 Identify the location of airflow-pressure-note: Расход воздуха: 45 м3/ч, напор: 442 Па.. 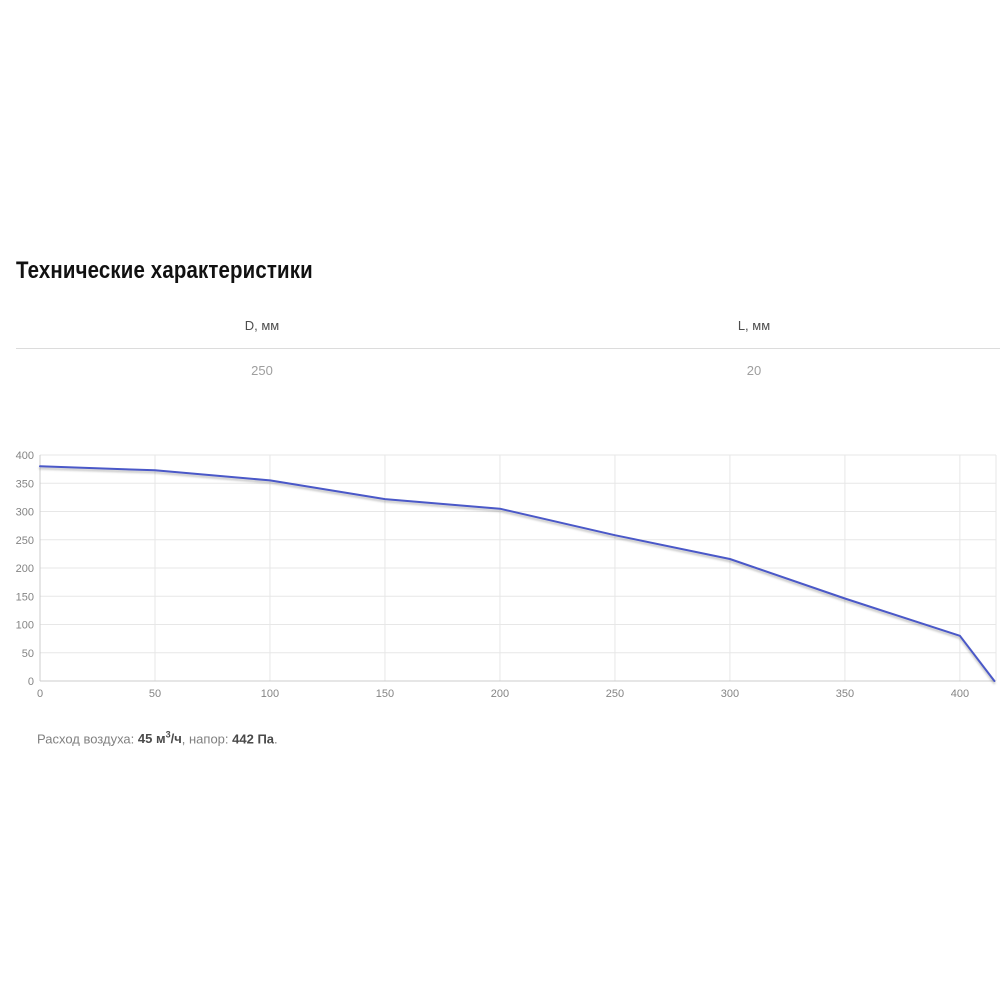
(157, 738).